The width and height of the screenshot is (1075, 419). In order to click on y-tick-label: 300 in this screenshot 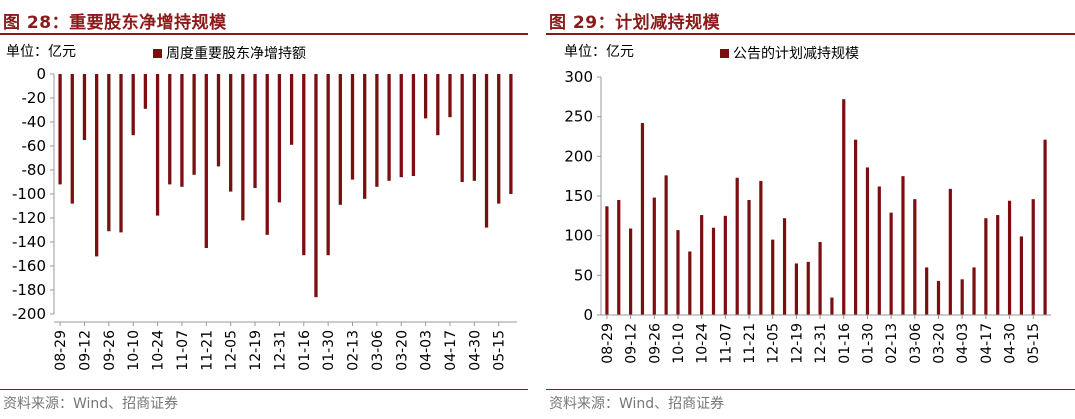, I will do `click(578, 77)`.